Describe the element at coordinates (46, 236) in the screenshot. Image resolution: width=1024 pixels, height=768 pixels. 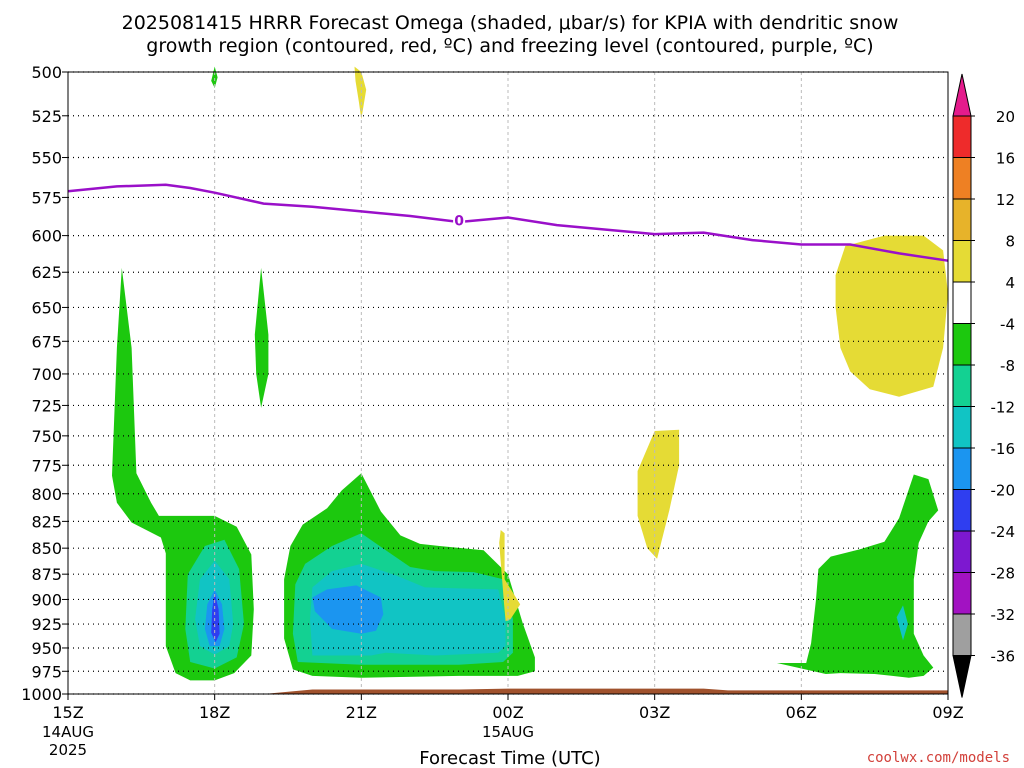
I see `y-tick-label-600: 600` at that location.